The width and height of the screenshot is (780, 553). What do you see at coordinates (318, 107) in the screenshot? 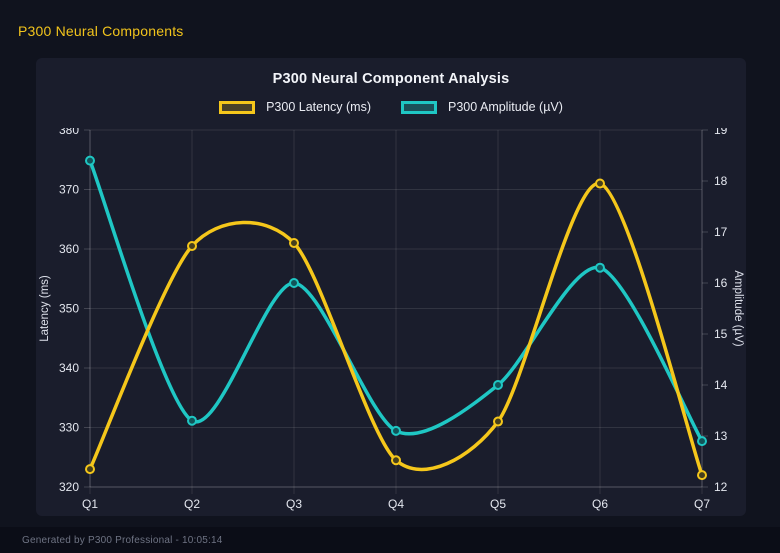
I see `legend-label-latency: P300 Latency (ms)` at bounding box center [318, 107].